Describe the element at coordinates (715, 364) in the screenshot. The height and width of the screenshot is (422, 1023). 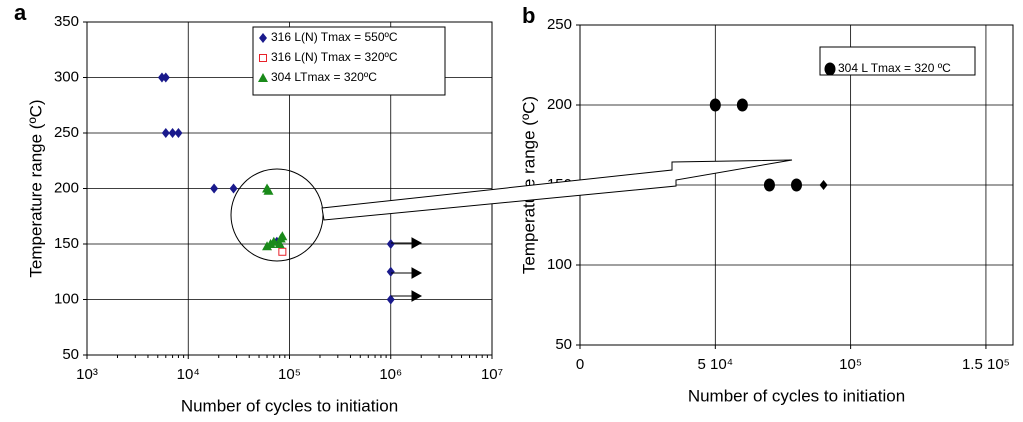
I see `x-tick-label: 5 10⁴` at that location.